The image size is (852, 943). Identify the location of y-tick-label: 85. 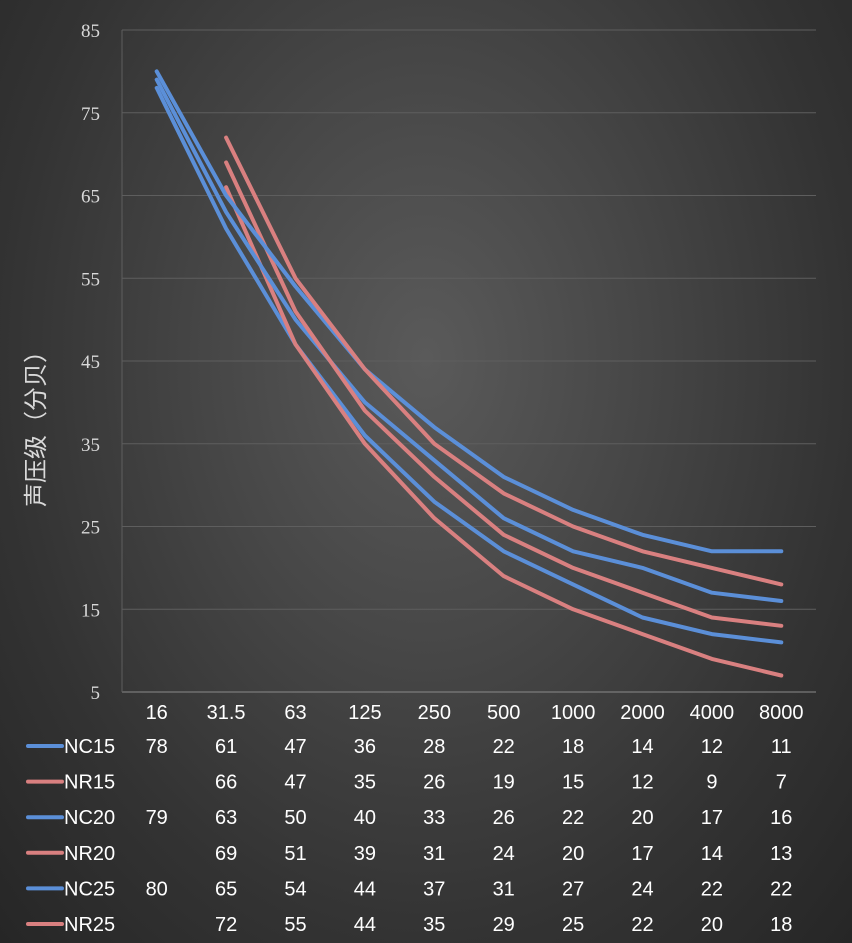
(90, 31).